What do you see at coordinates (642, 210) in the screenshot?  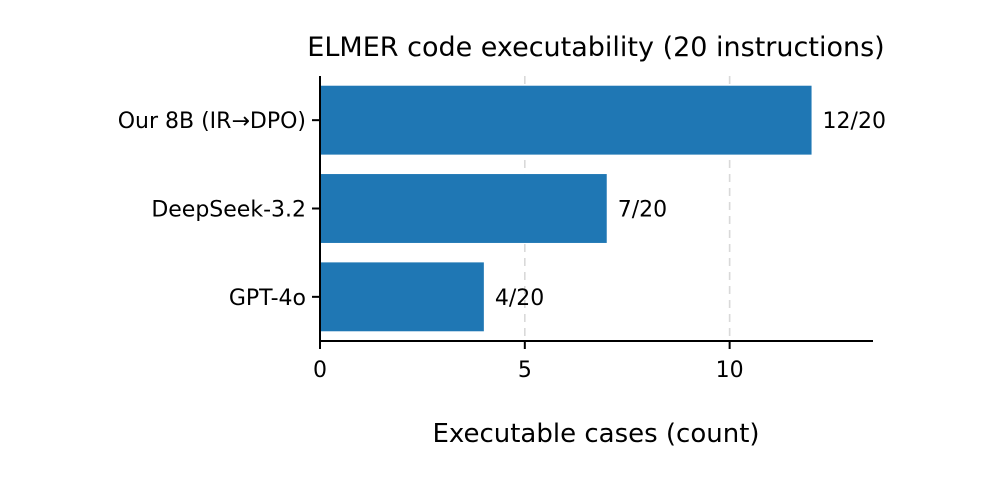 I see `data-label-1: 7/20` at bounding box center [642, 210].